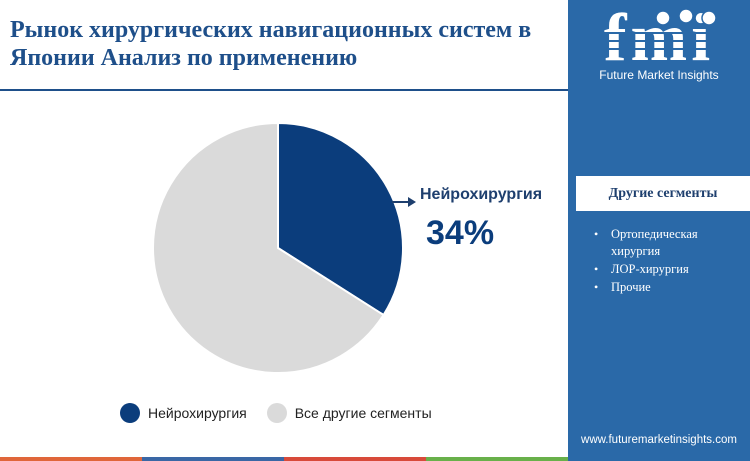 The image size is (750, 461). Describe the element at coordinates (686, 17) in the screenshot. I see `globe-icons` at that location.